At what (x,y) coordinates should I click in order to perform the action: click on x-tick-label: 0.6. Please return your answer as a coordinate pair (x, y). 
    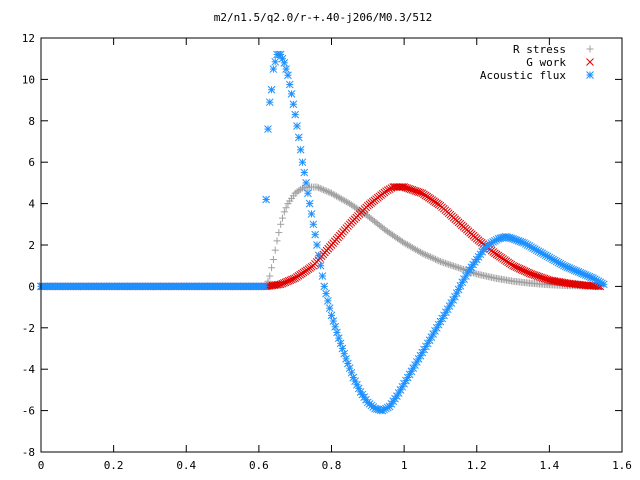
    Looking at the image, I should click on (259, 465).